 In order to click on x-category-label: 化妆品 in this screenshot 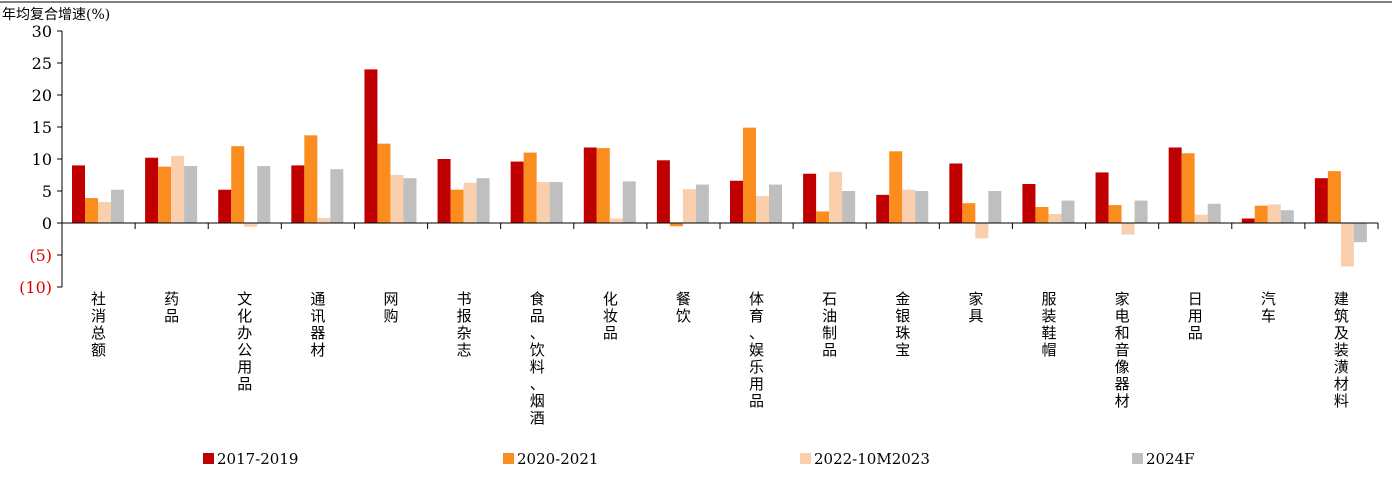, I will do `click(610, 316)`.